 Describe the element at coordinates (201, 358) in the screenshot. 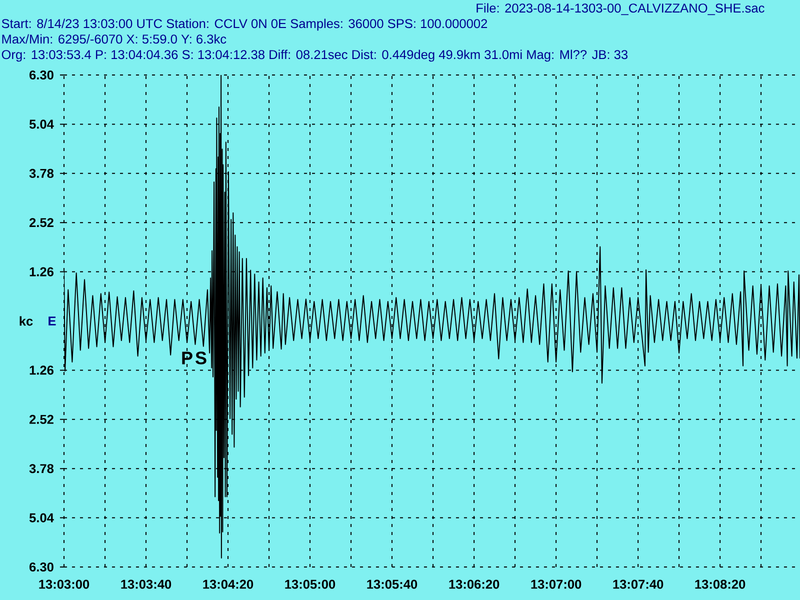

I see `annotation: S` at that location.